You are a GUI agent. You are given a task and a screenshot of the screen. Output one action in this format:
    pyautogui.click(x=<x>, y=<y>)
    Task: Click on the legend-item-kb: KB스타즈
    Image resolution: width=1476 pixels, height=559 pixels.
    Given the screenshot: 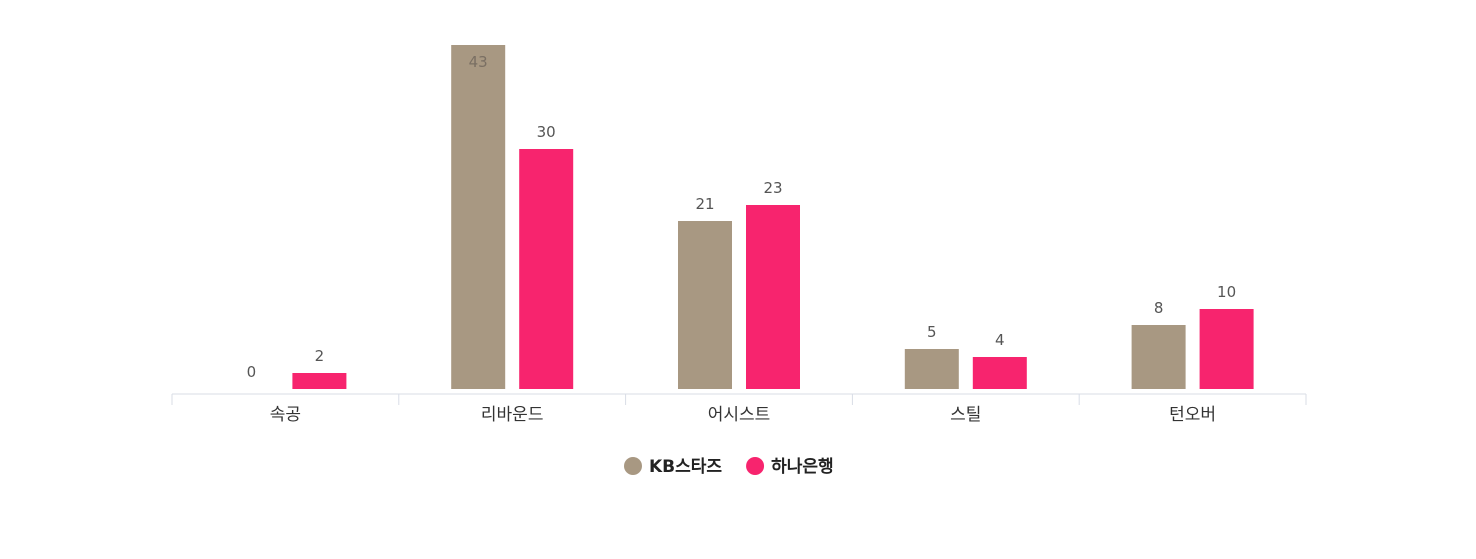 What is the action you would take?
    pyautogui.click(x=673, y=467)
    